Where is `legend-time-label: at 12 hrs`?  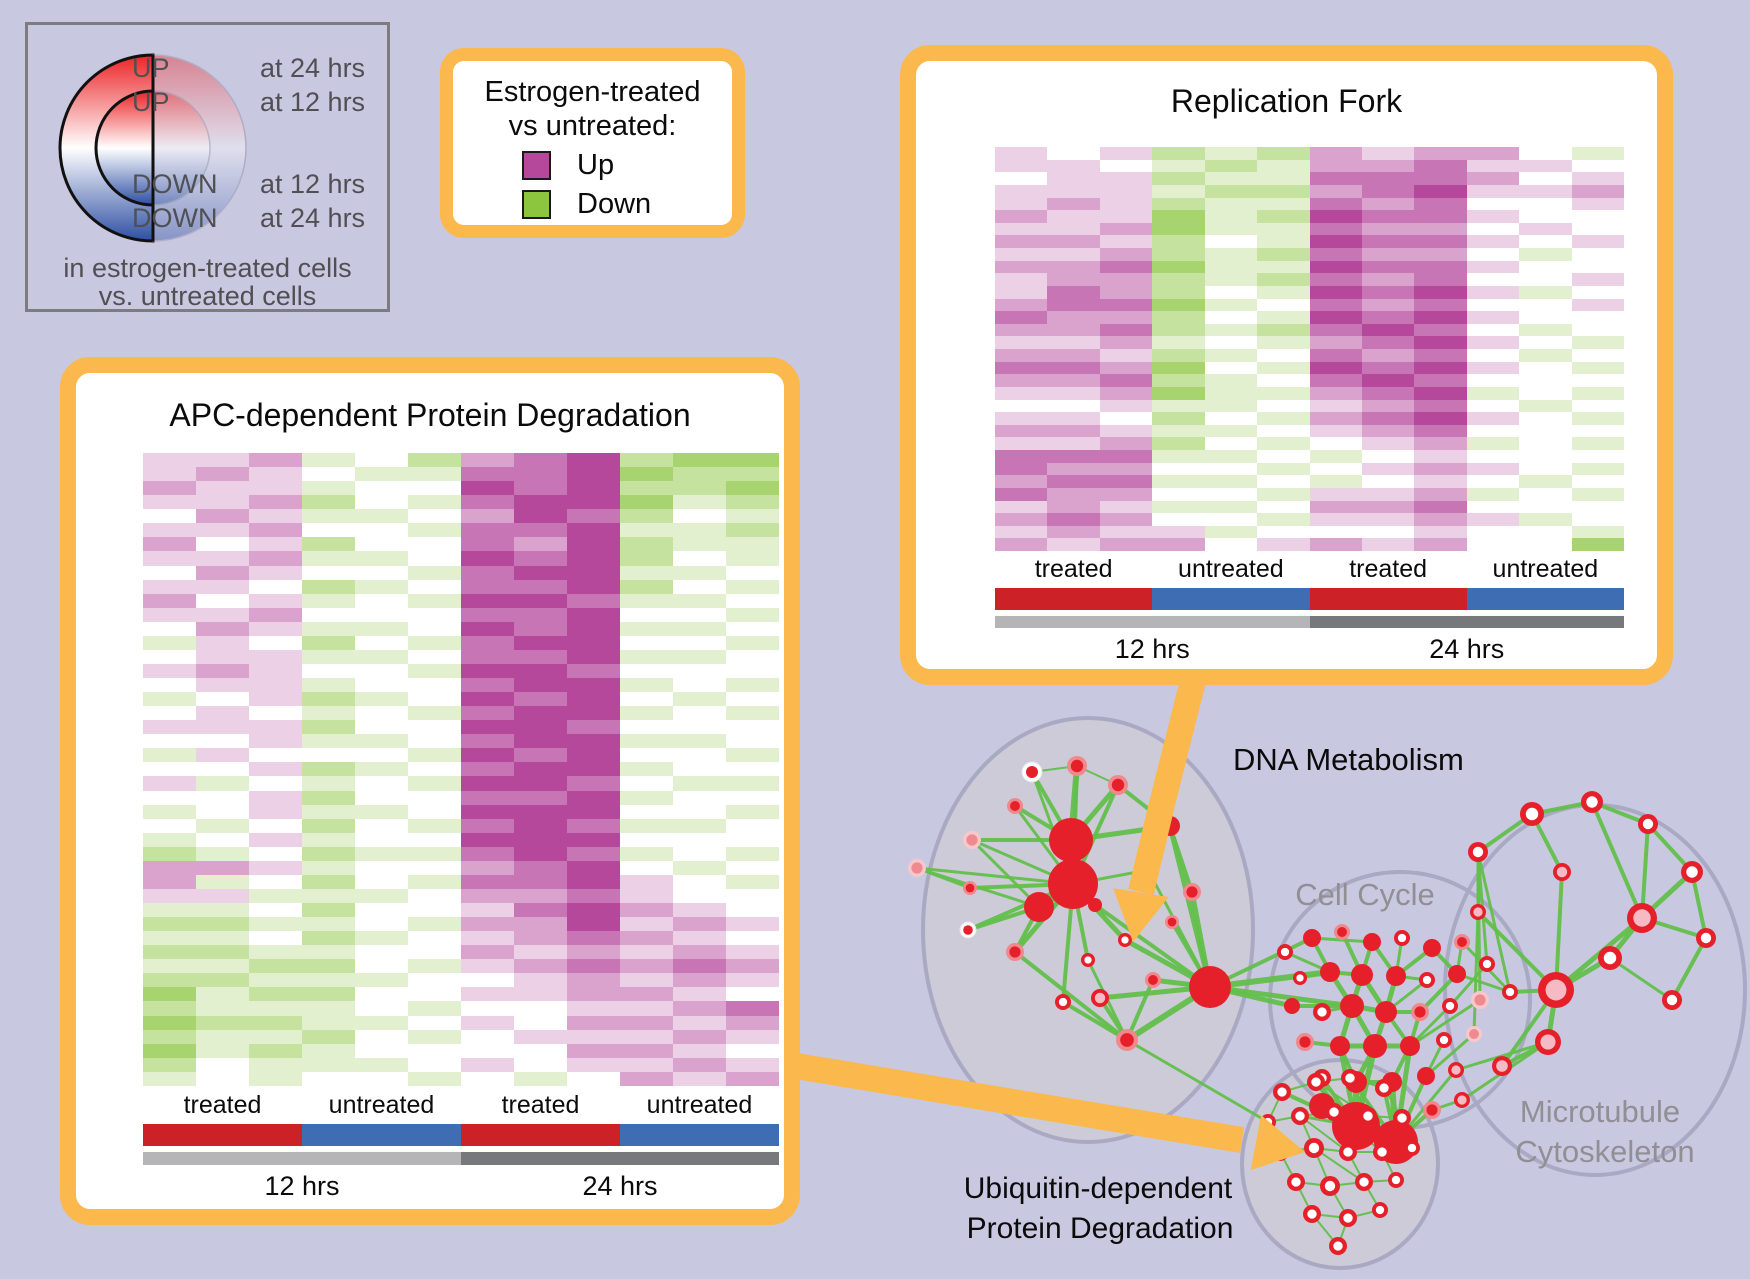 legend-time-label: at 12 hrs is located at coordinates (313, 102).